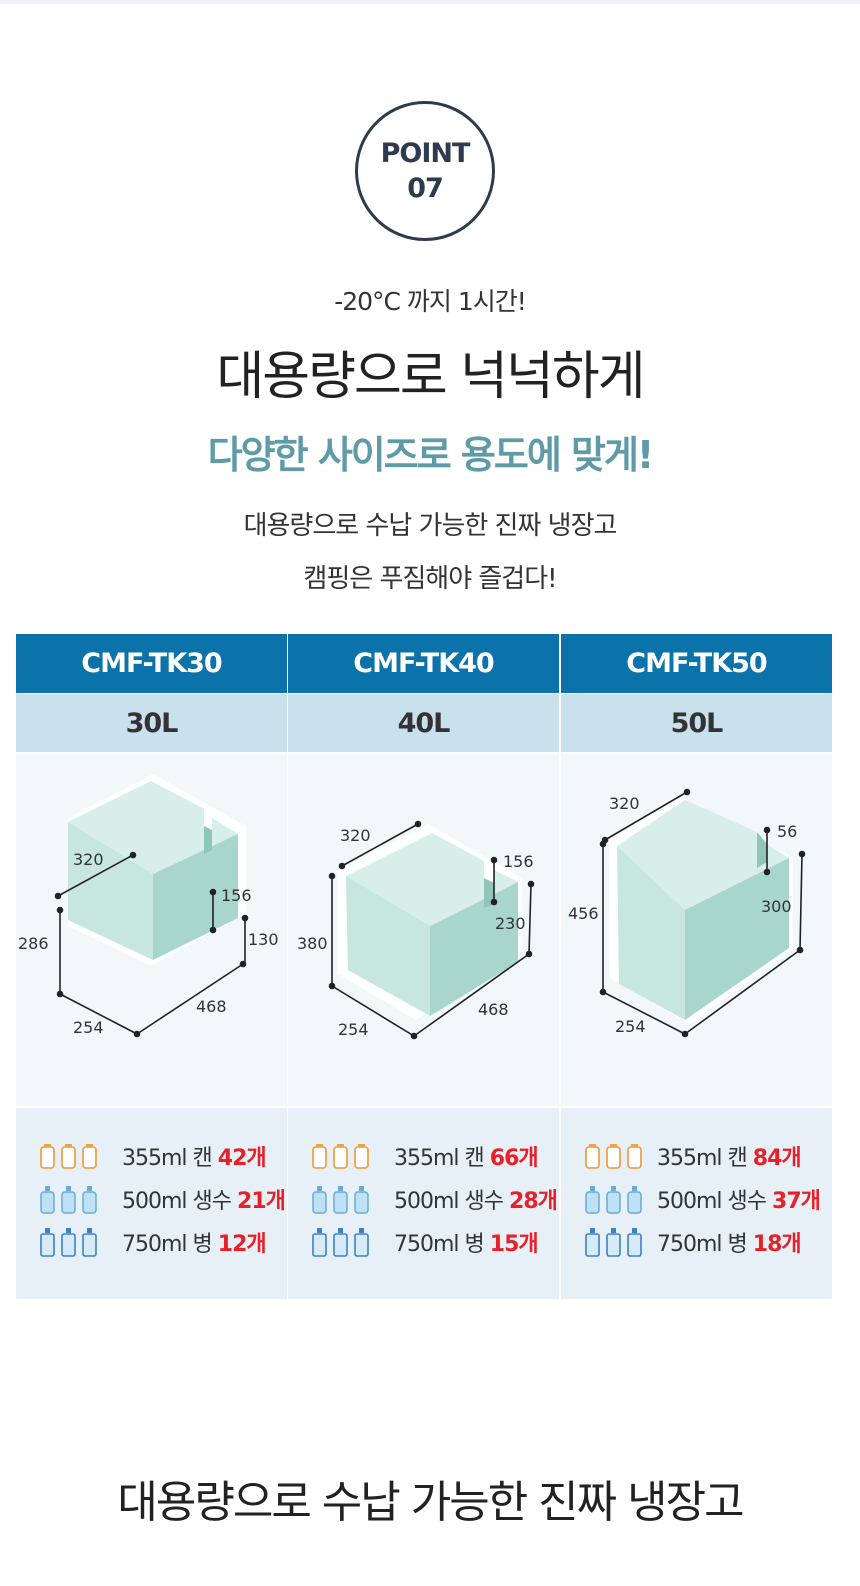 The image size is (860, 1586). I want to click on model-column-tk30: CMF-TK30 30L, so click(151, 966).